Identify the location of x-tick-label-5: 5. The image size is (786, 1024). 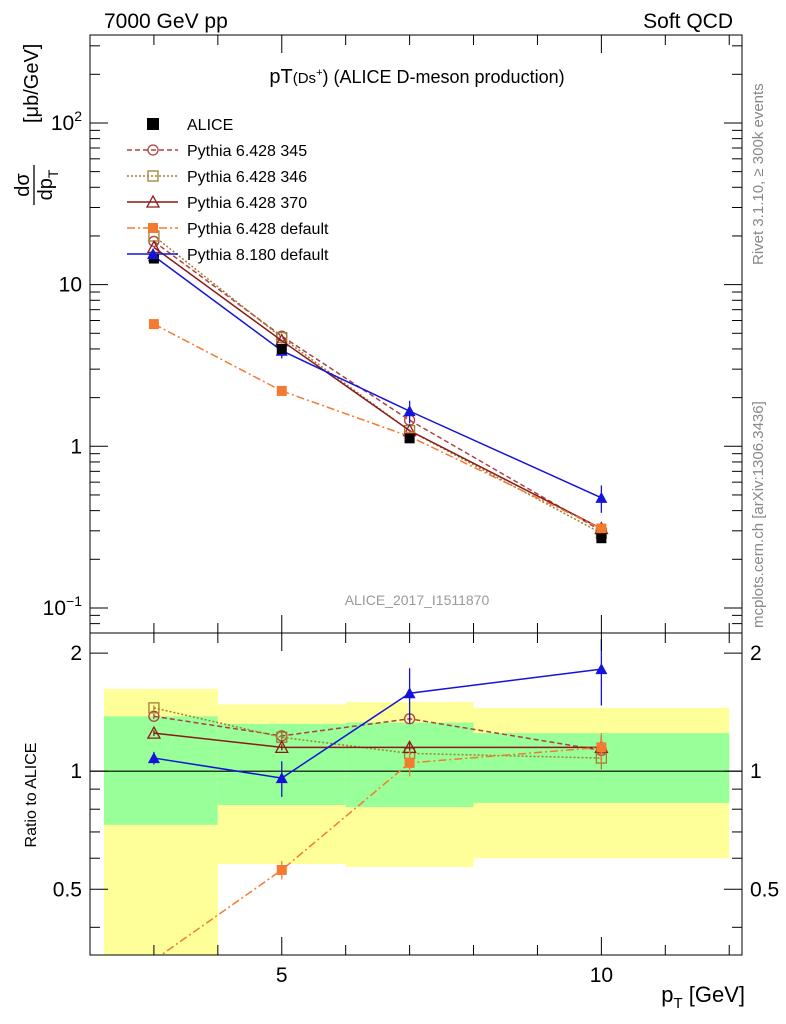
(282, 975).